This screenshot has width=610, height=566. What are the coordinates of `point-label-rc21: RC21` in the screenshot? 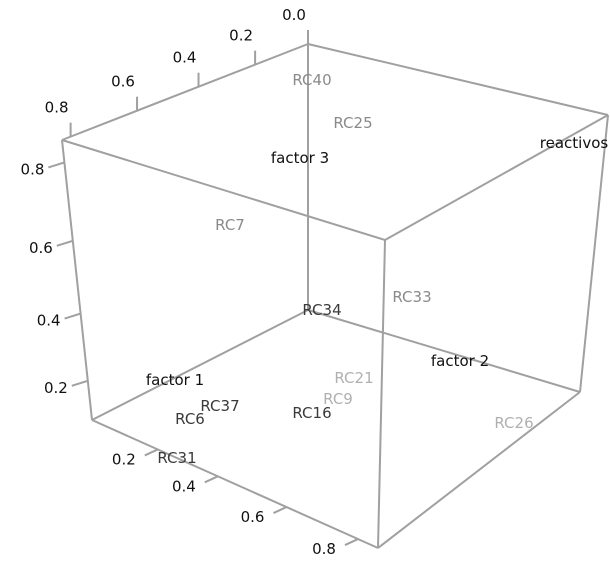 It's located at (353, 378).